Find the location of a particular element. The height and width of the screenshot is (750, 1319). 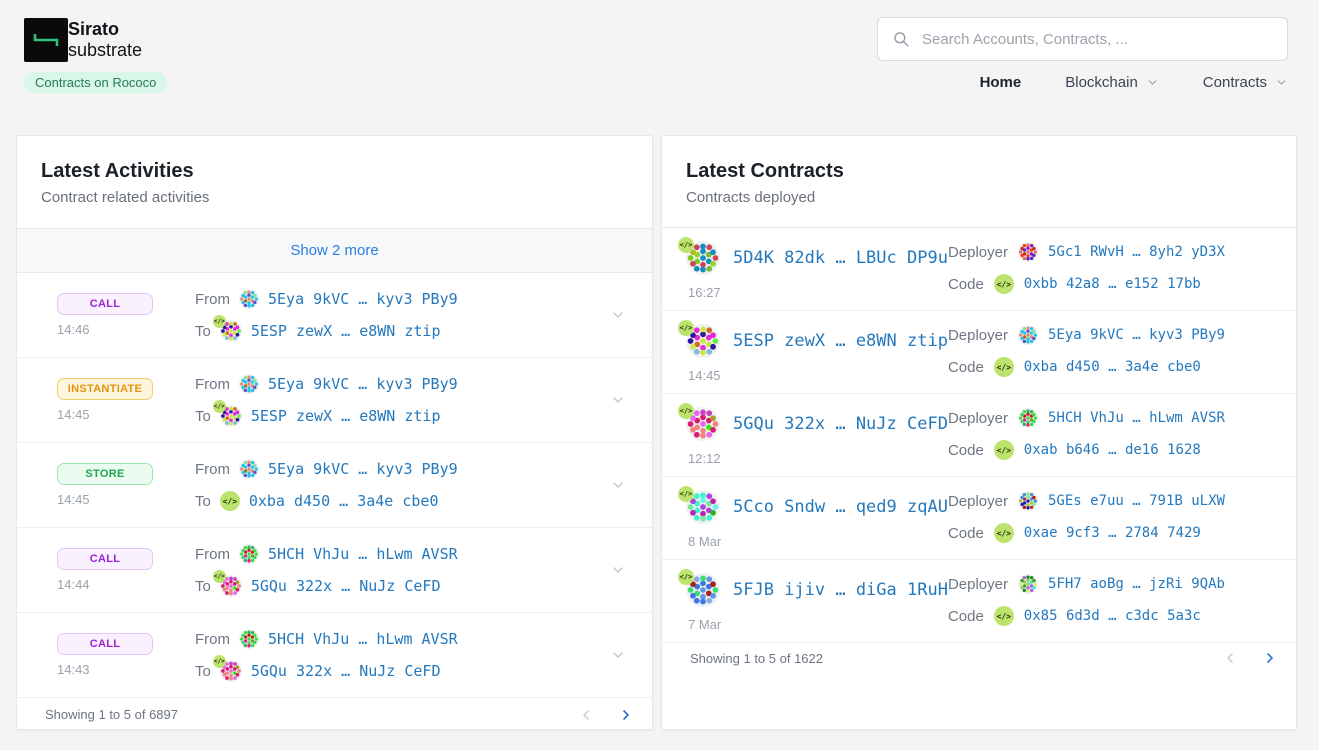

activity-type-cell: CALL 14:46 is located at coordinates (126, 315).